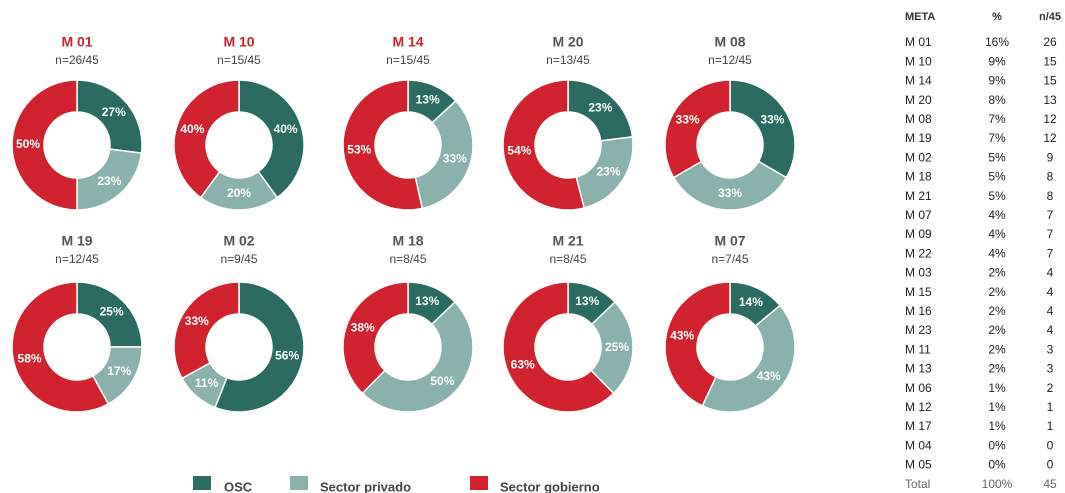 This screenshot has height=493, width=1065. Describe the element at coordinates (918, 292) in the screenshot. I see `table-cell: M 15` at that location.